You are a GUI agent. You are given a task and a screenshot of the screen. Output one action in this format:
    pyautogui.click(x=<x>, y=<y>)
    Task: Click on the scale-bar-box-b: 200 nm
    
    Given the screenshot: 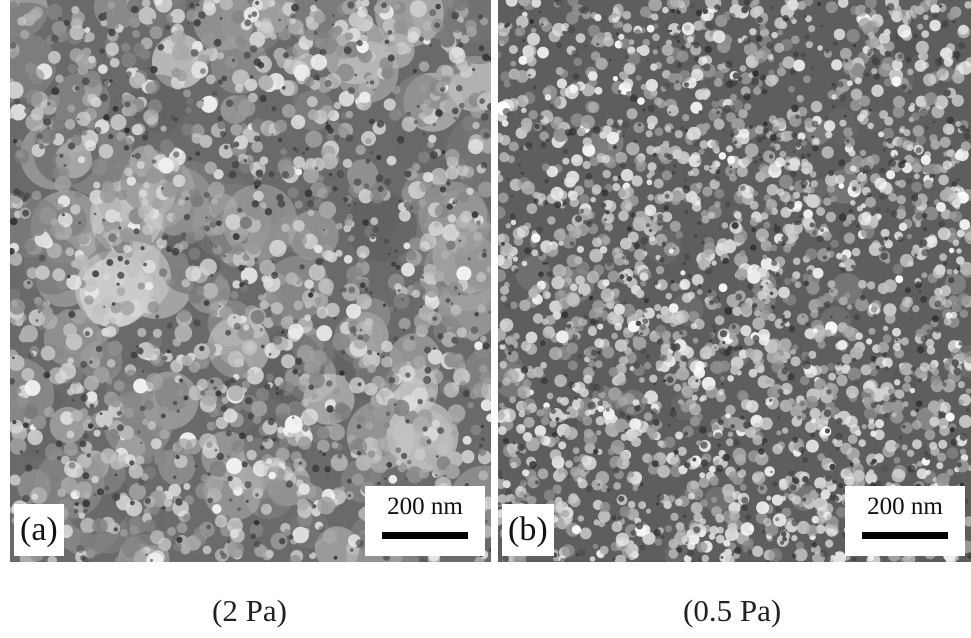 What is the action you would take?
    pyautogui.click(x=905, y=521)
    